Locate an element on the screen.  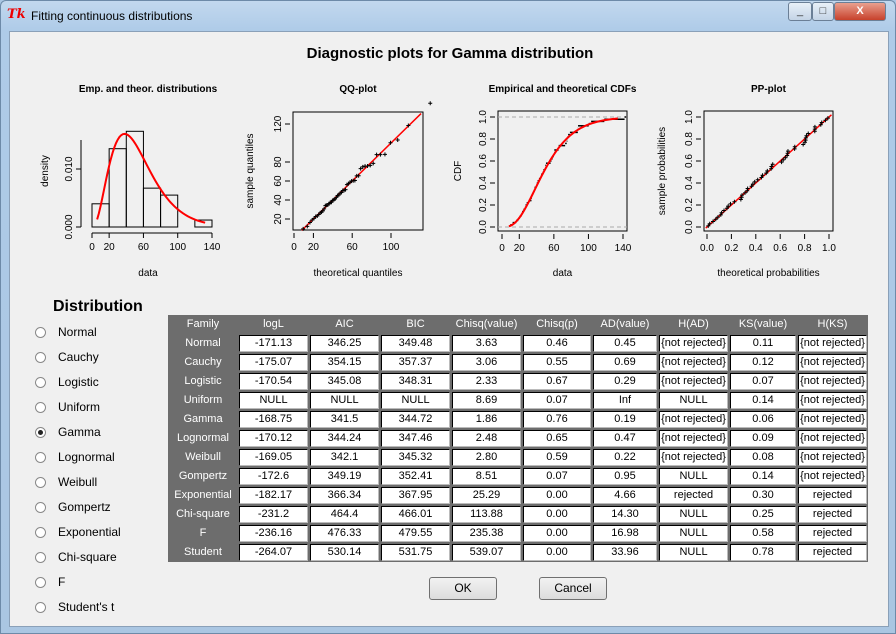
qq-xtick-label: 100 is located at coordinates (391, 247).